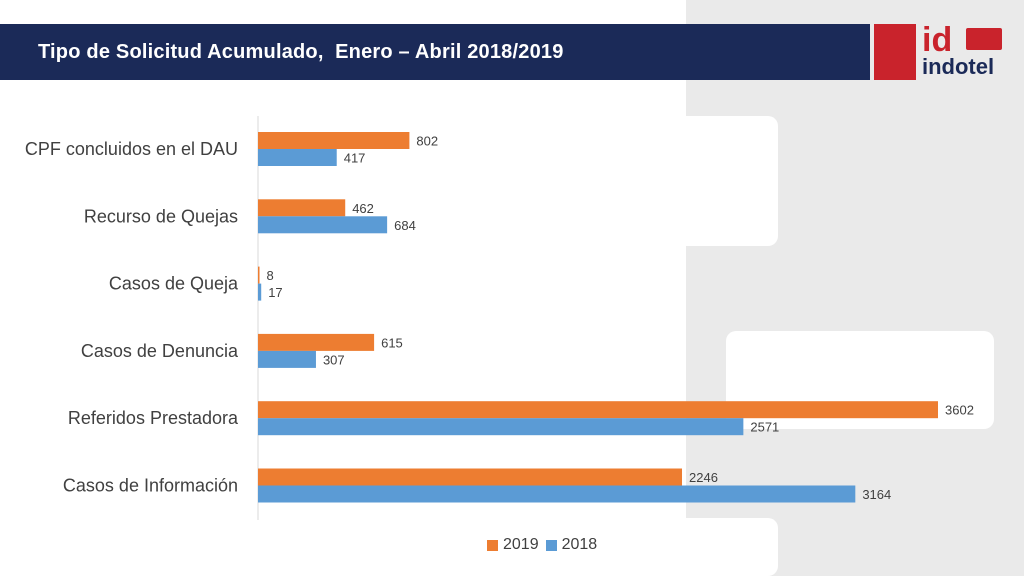  Describe the element at coordinates (275, 292) in the screenshot. I see `data-label-2018: 17` at that location.